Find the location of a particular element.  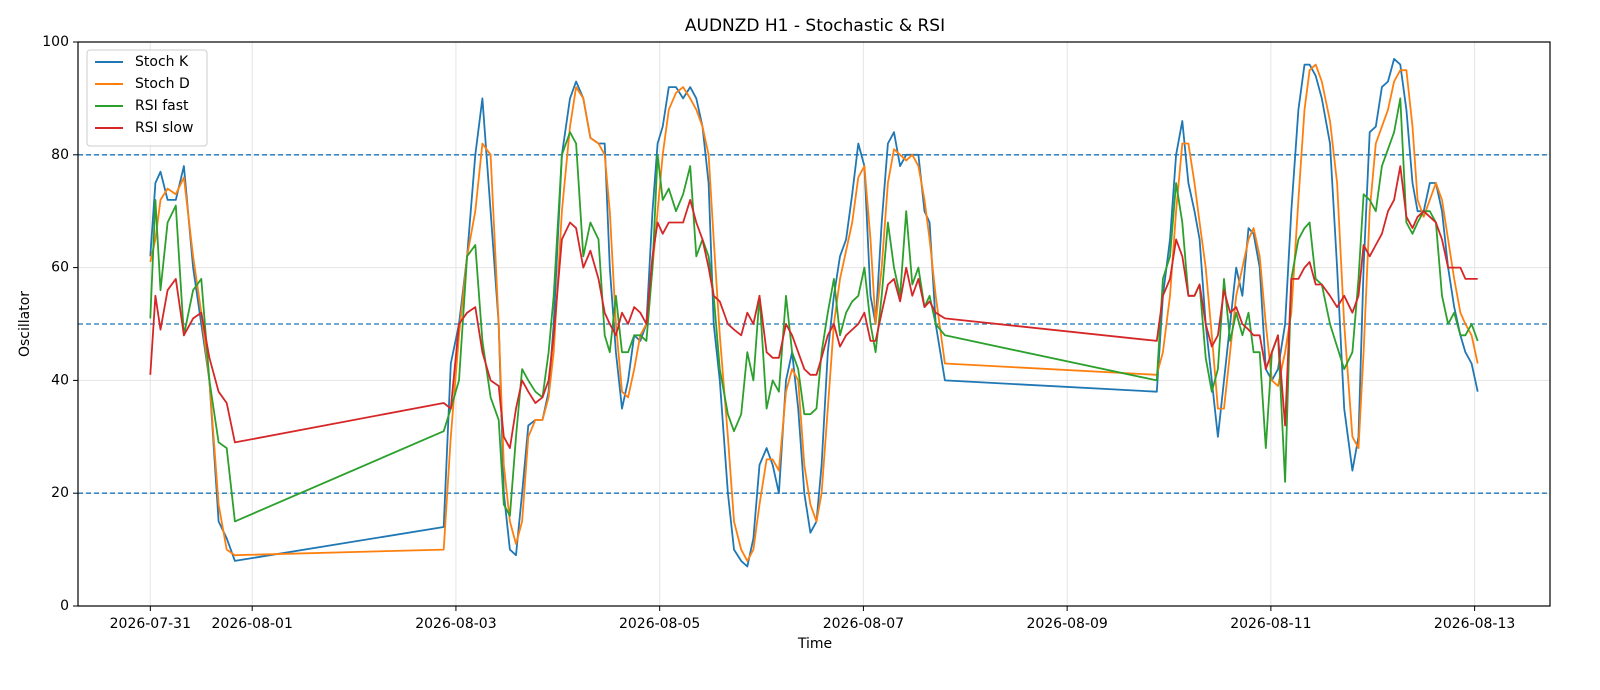

legend: Stoch K Stoch D RSI fast RSI slow is located at coordinates (147, 98).